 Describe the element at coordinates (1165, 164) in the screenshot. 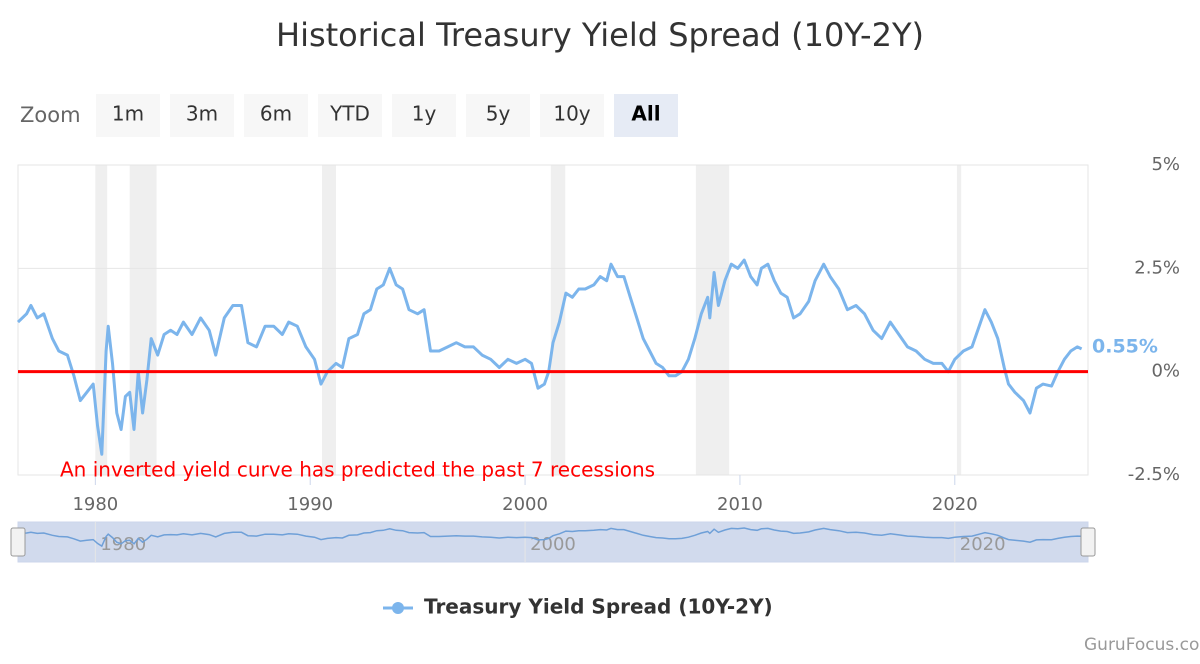

I see `y-tick-label: 5%` at that location.